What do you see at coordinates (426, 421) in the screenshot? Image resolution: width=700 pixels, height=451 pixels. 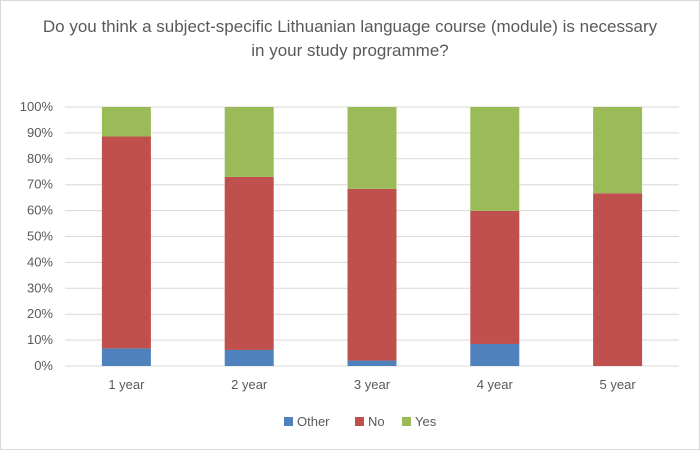 I see `legend-label: Yes` at bounding box center [426, 421].